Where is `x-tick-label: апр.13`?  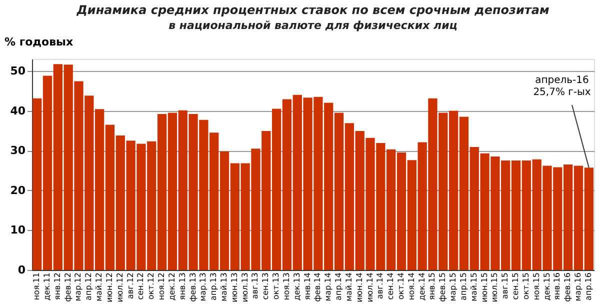
x-tick-label: апр.13 is located at coordinates (213, 286).